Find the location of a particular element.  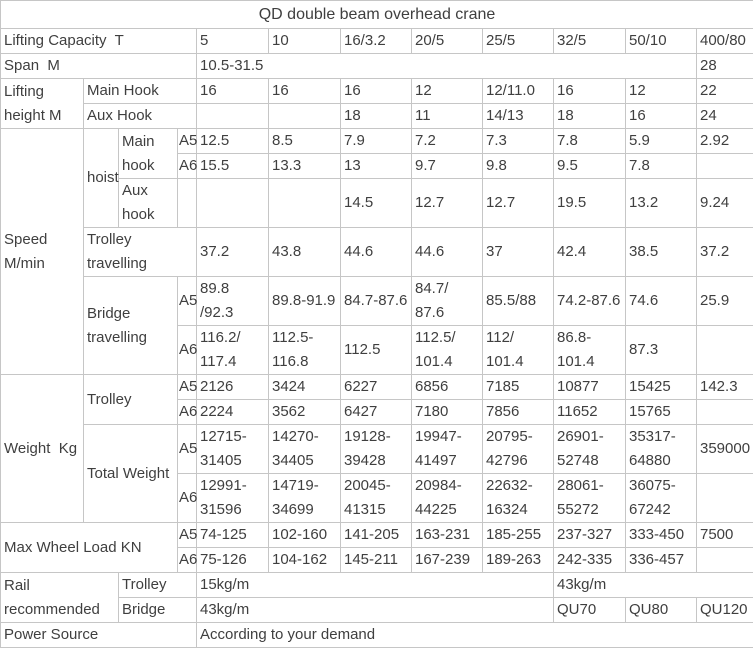

capacity-cell: 400/80 is located at coordinates (724, 41).